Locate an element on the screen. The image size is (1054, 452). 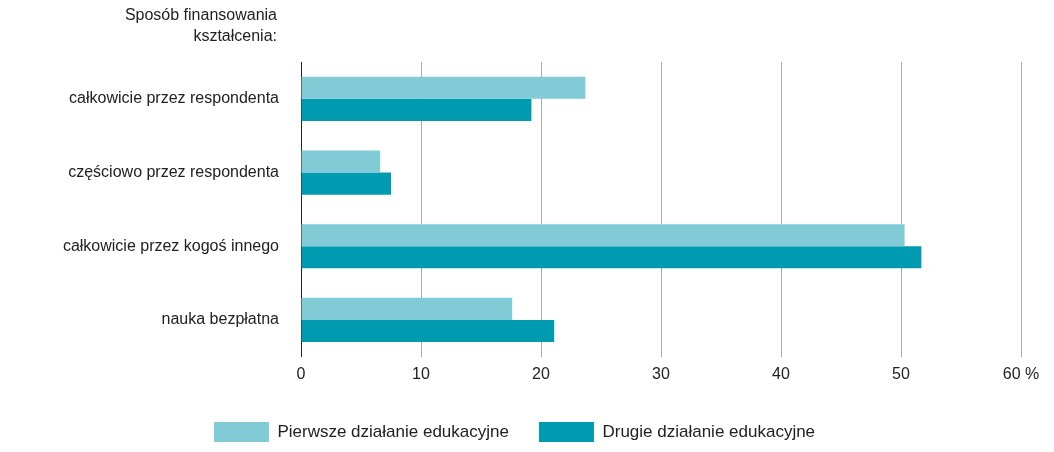
x-tick-label: 10 is located at coordinates (421, 373).